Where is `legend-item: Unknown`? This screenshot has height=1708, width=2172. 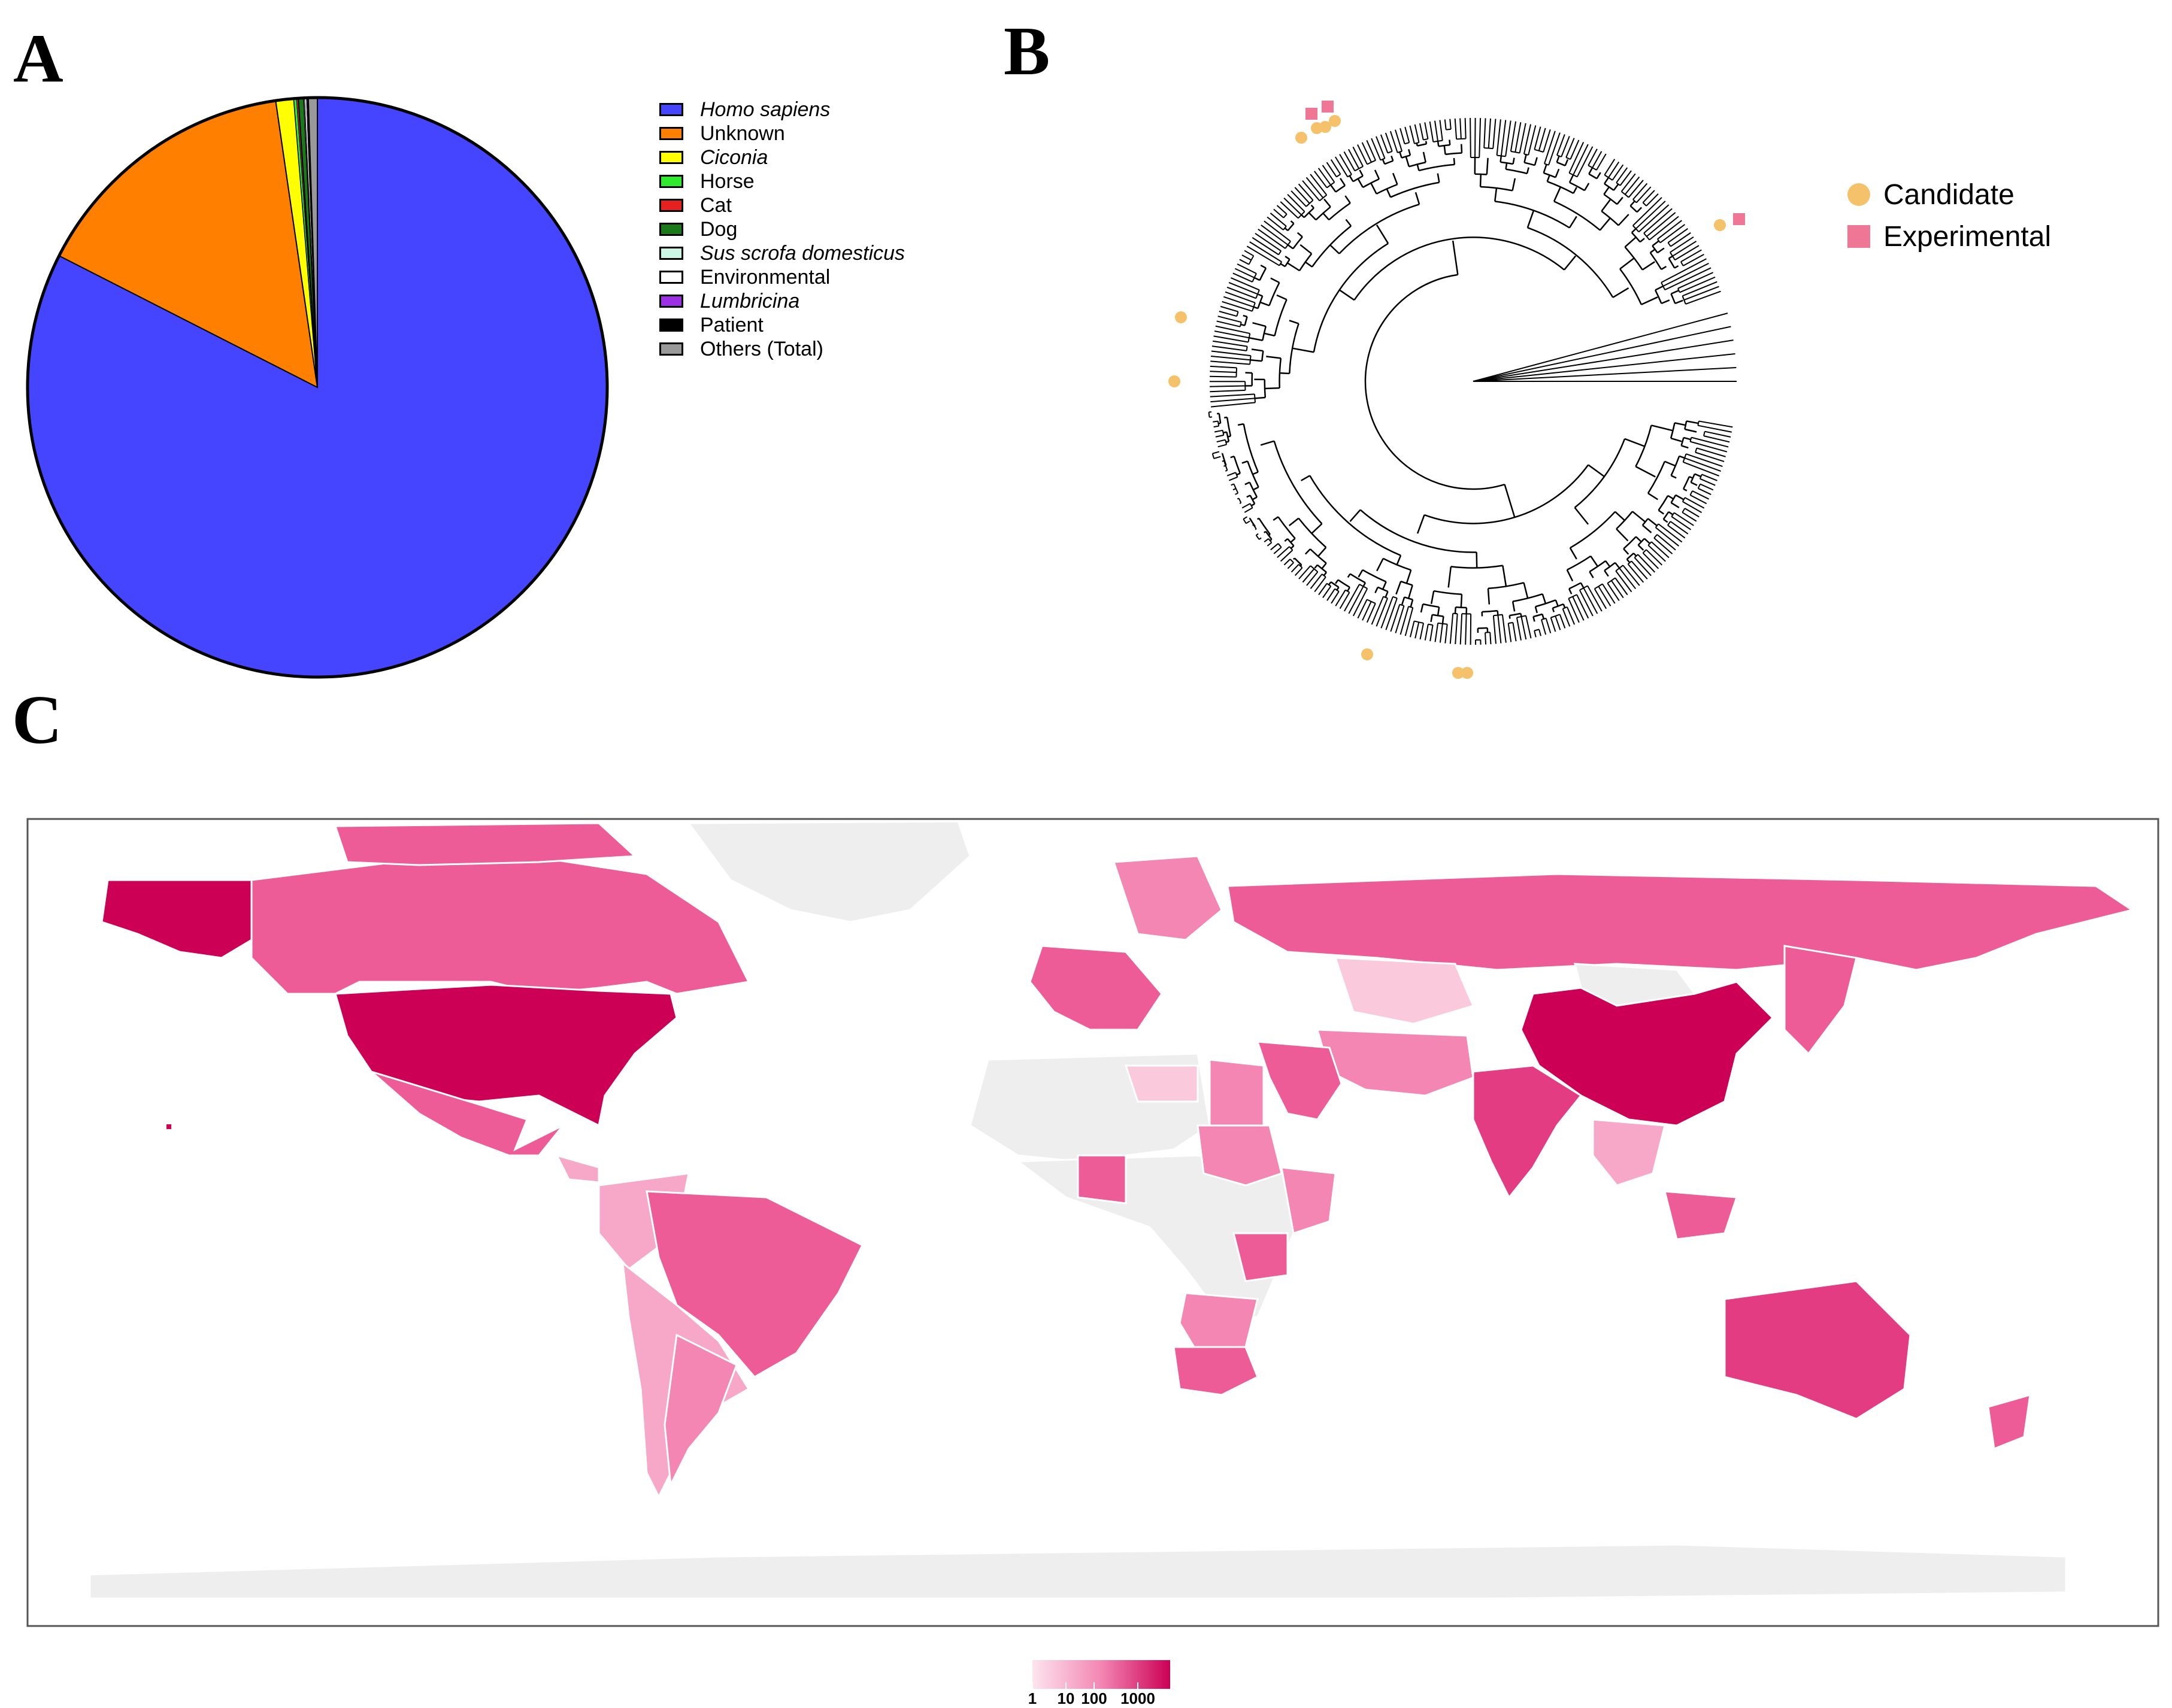
legend-item: Unknown is located at coordinates (782, 133).